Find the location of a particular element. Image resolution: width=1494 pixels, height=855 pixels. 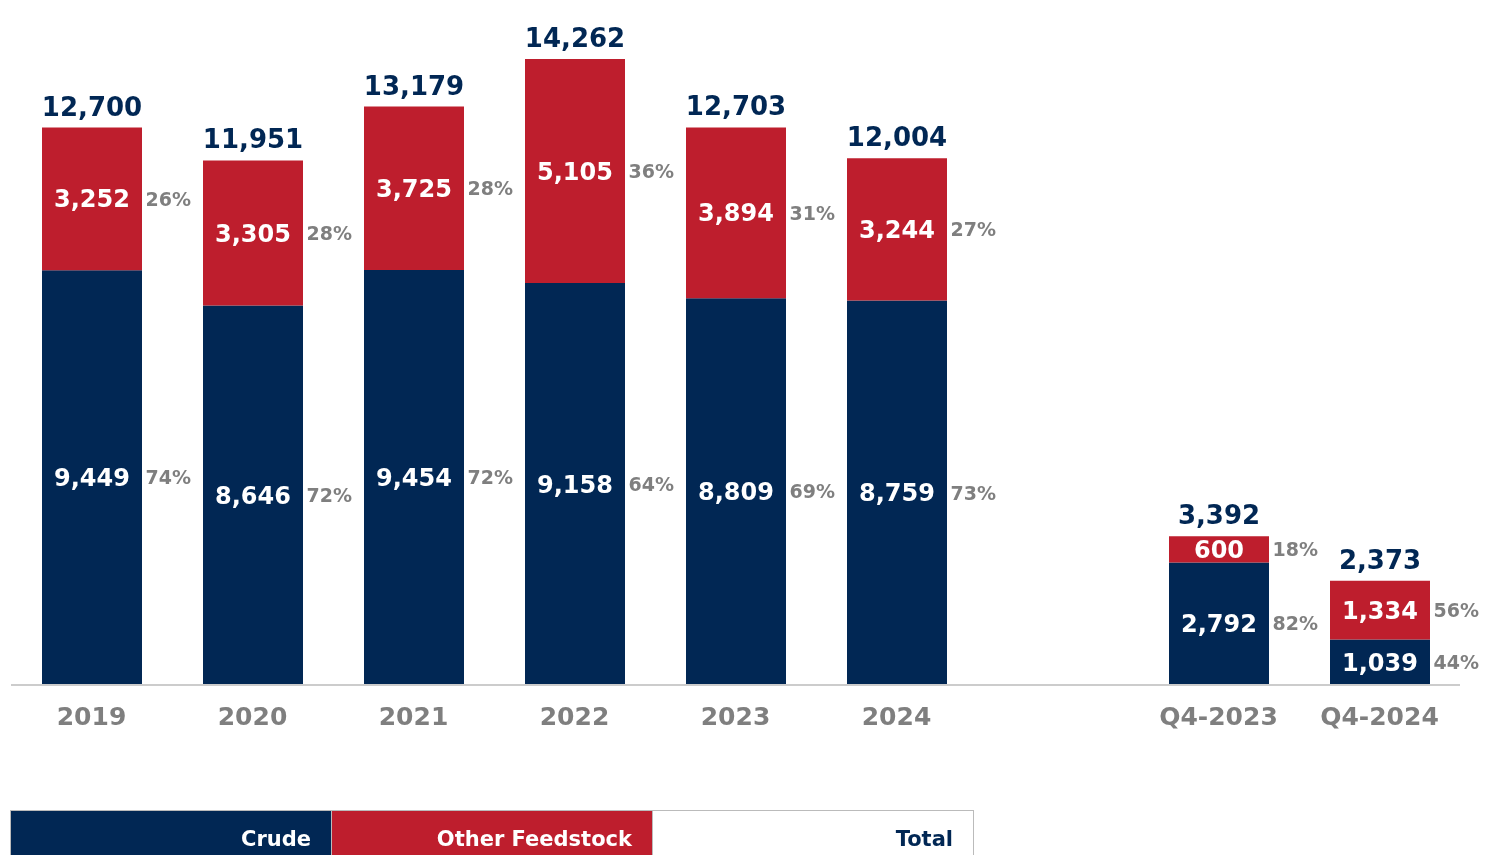

x-tick-label: Q4-2023 is located at coordinates (1218, 716).